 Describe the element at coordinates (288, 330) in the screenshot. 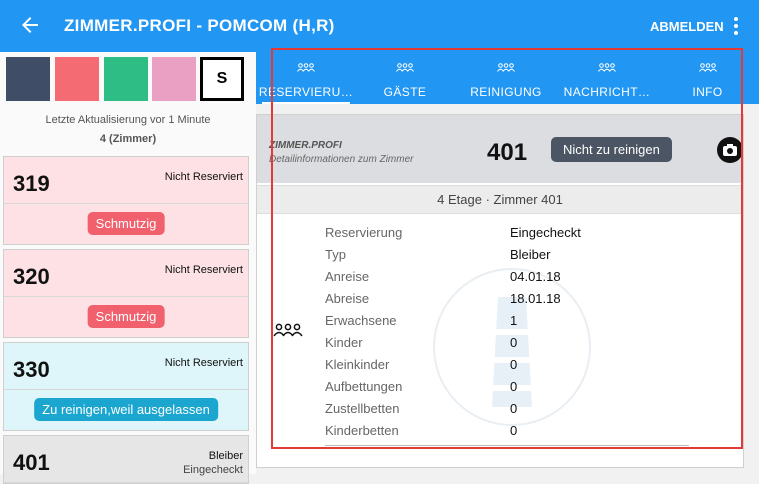

I see `guests-icon` at that location.